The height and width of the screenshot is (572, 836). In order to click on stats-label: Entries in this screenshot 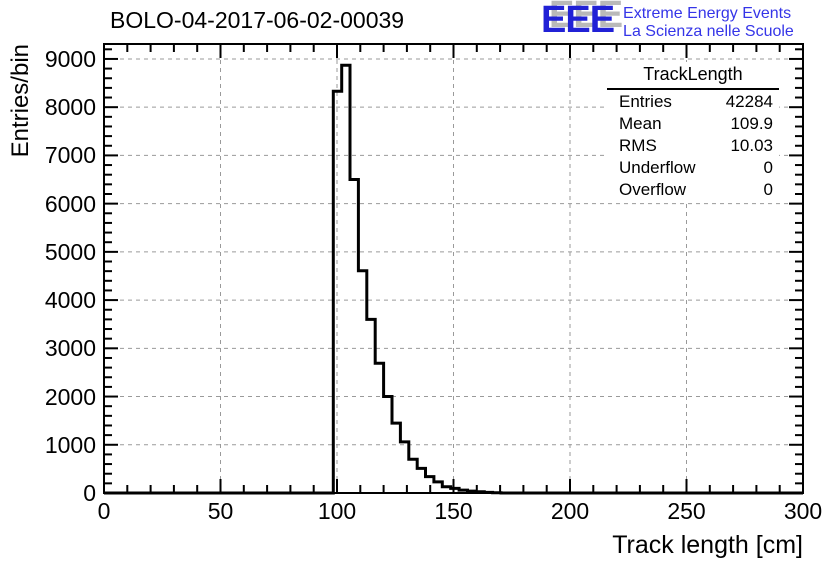, I will do `click(645, 101)`.